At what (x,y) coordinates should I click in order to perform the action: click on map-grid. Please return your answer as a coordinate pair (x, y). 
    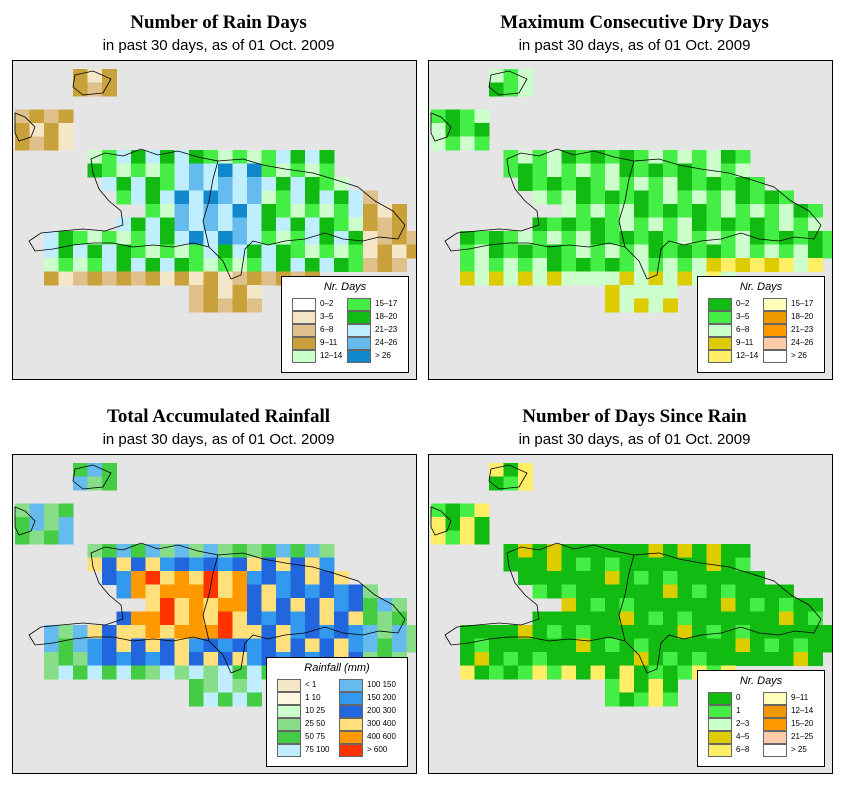
    Looking at the image, I should click on (215, 191).